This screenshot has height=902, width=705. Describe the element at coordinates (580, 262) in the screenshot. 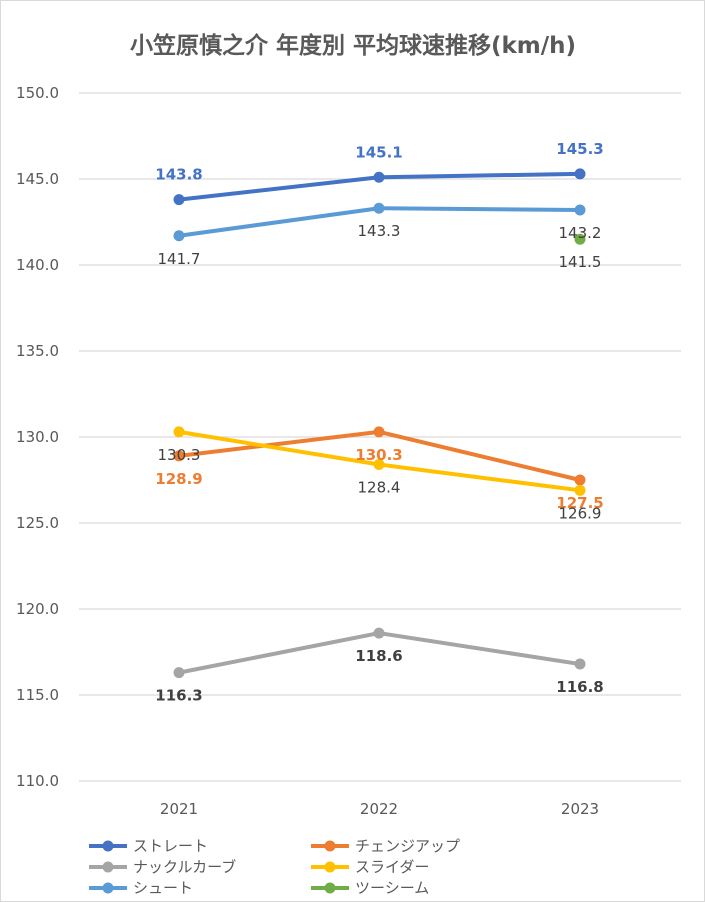

I see `data-label: 141.5` at that location.